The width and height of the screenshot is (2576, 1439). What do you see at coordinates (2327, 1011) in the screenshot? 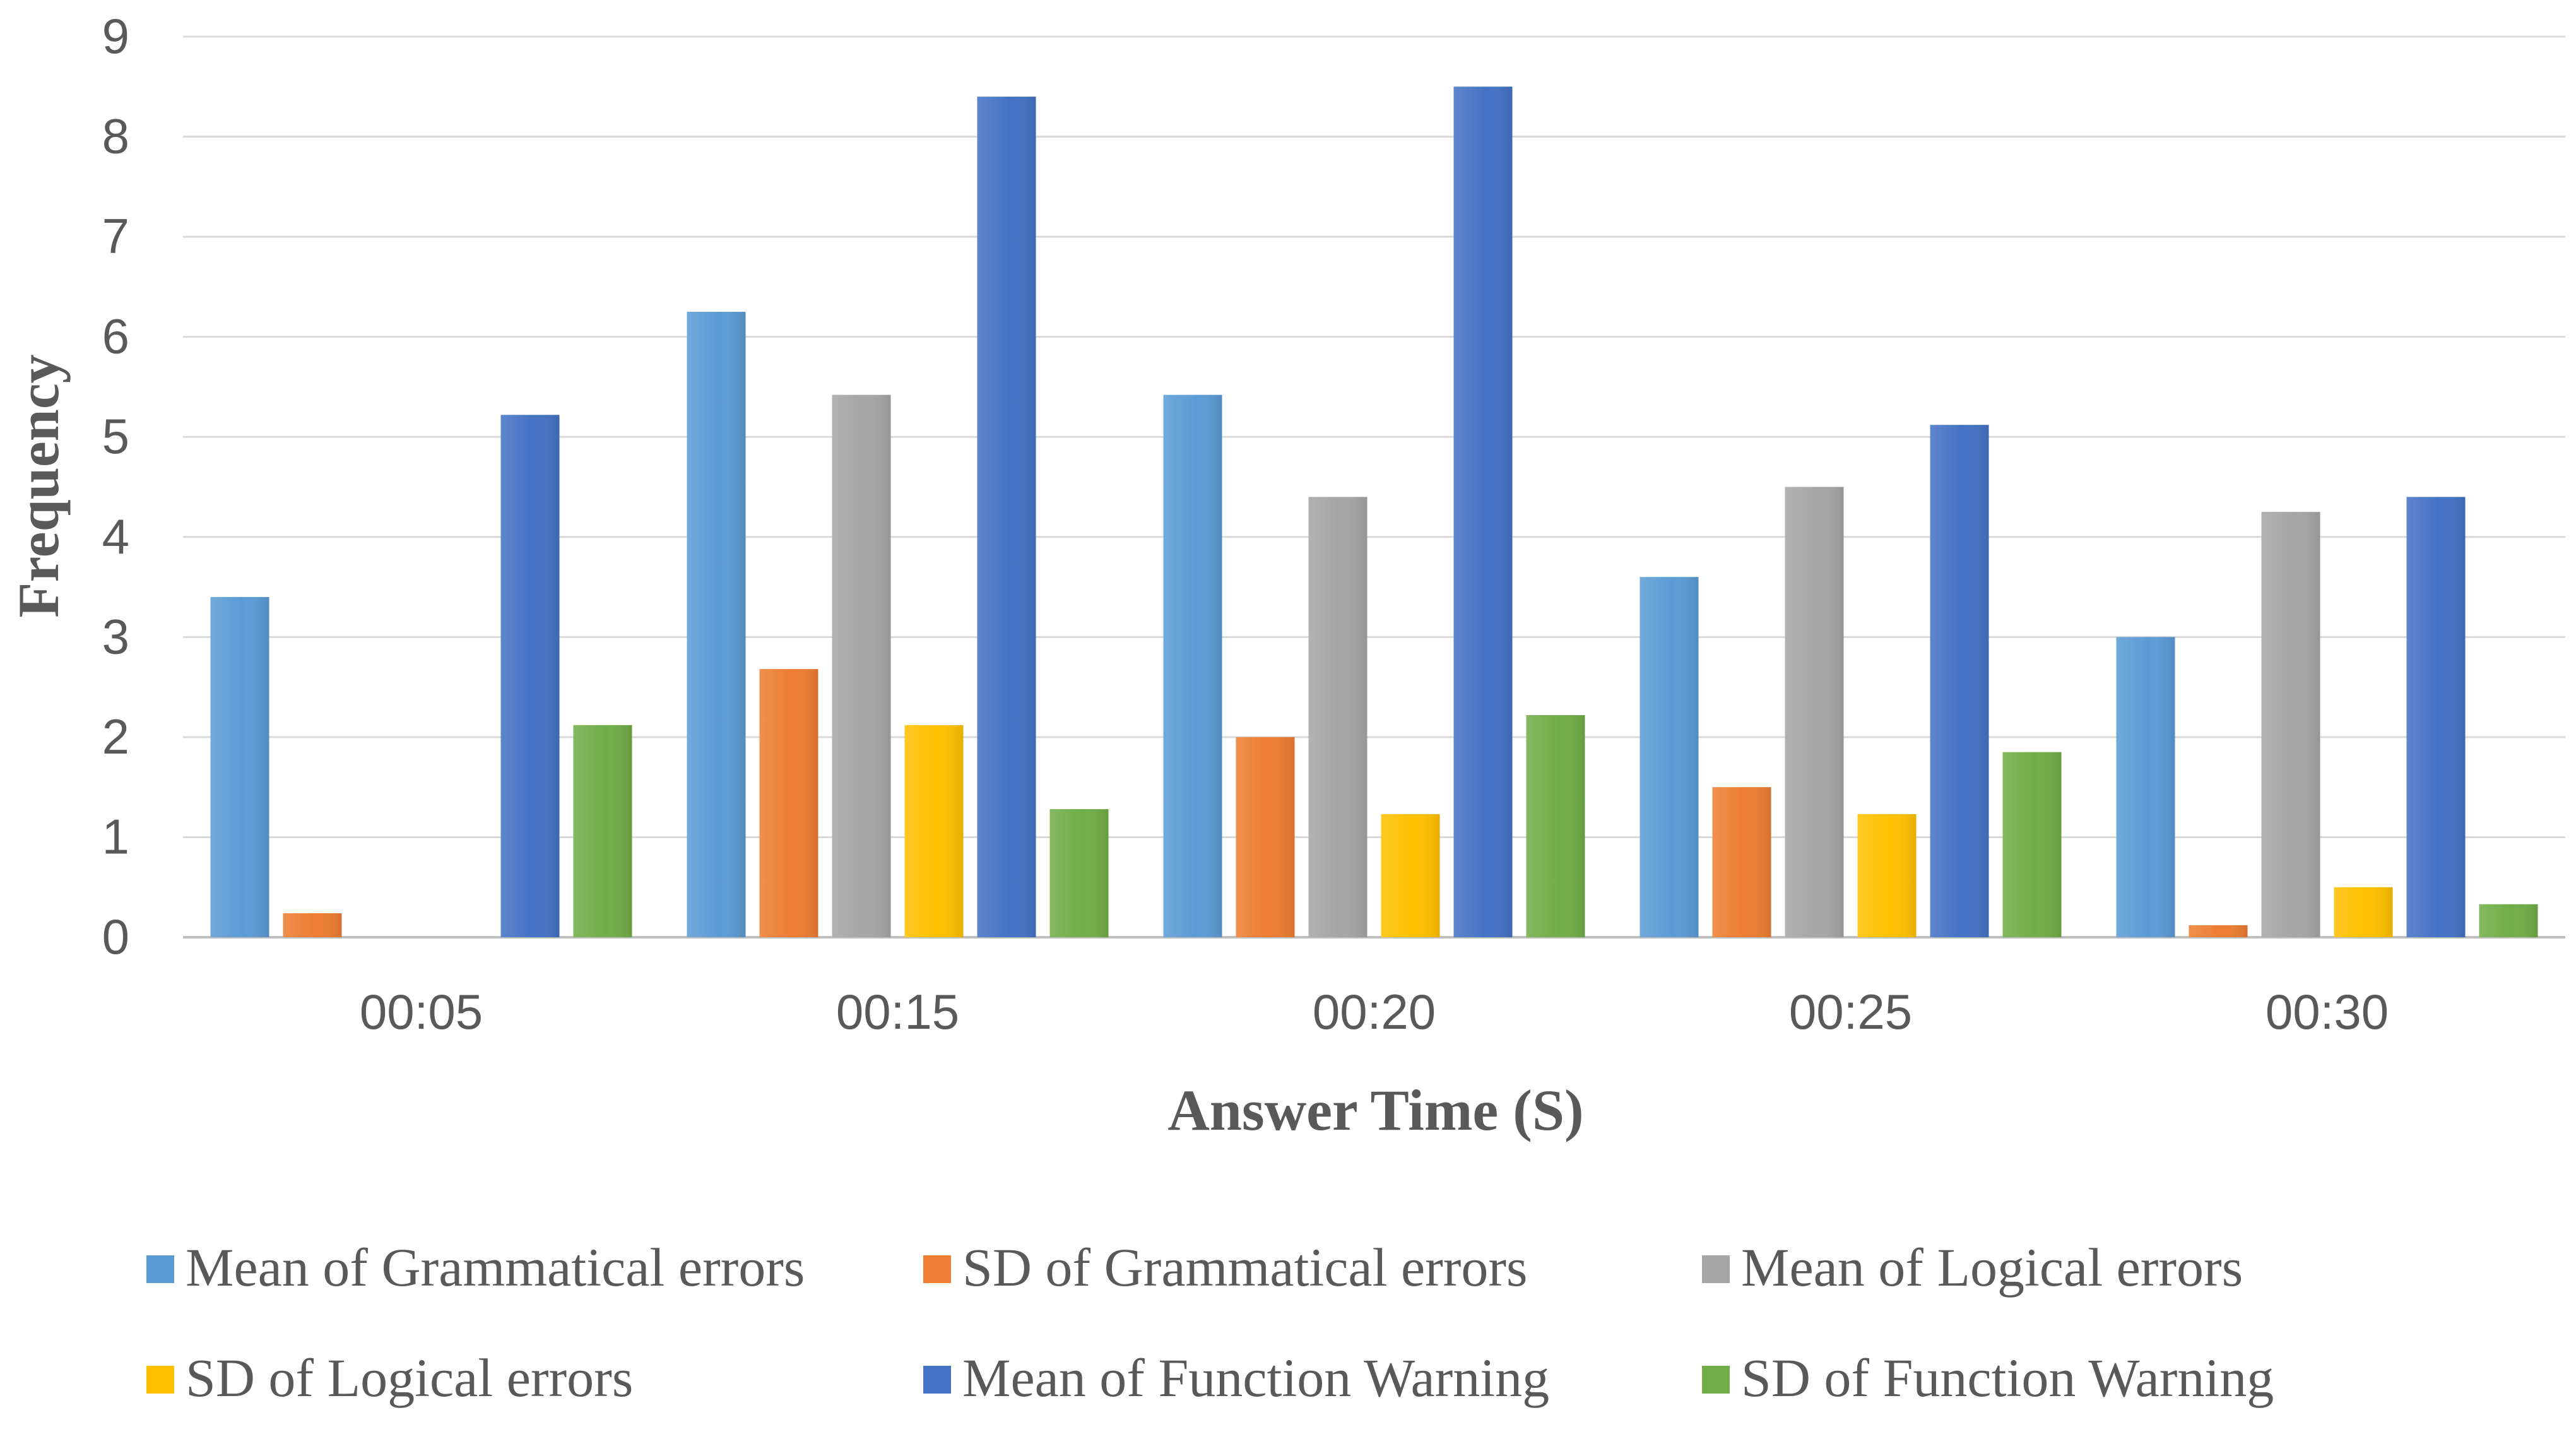
I see `x-tick-label: 00:30` at bounding box center [2327, 1011].